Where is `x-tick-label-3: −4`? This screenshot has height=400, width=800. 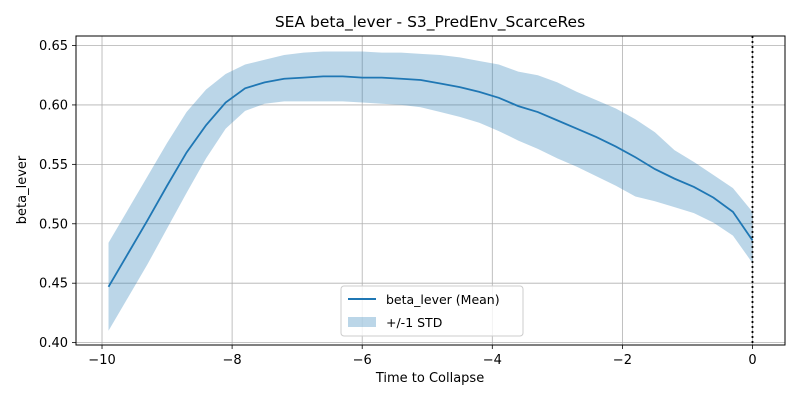 x-tick-label-3: −4 is located at coordinates (492, 360).